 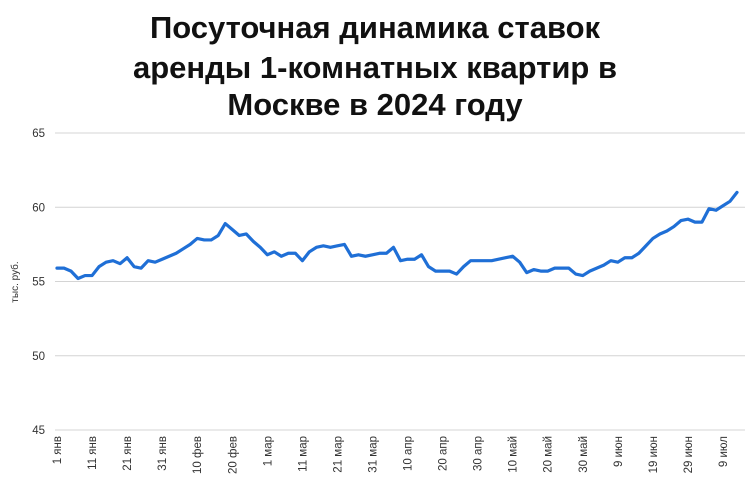 What do you see at coordinates (375, 67) in the screenshot?
I see `chart-title: аренды 1-комнатных квартир в` at bounding box center [375, 67].